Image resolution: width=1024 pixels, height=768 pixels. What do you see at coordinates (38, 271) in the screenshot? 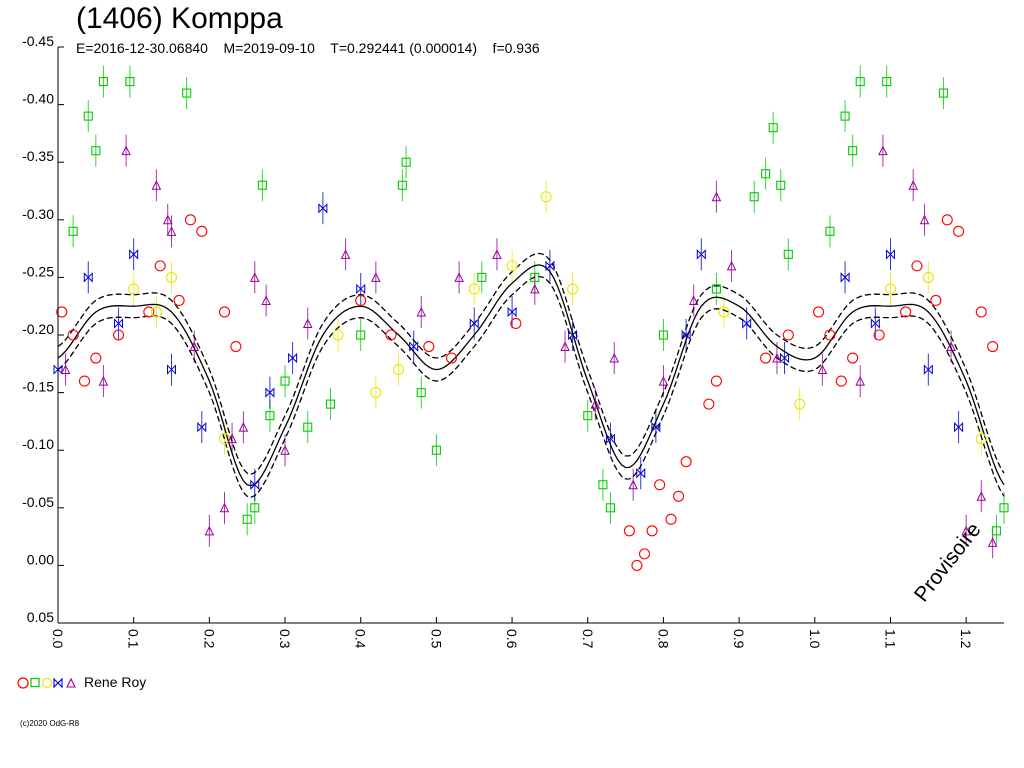
I see `y-tick-label: -0.25` at bounding box center [38, 271].